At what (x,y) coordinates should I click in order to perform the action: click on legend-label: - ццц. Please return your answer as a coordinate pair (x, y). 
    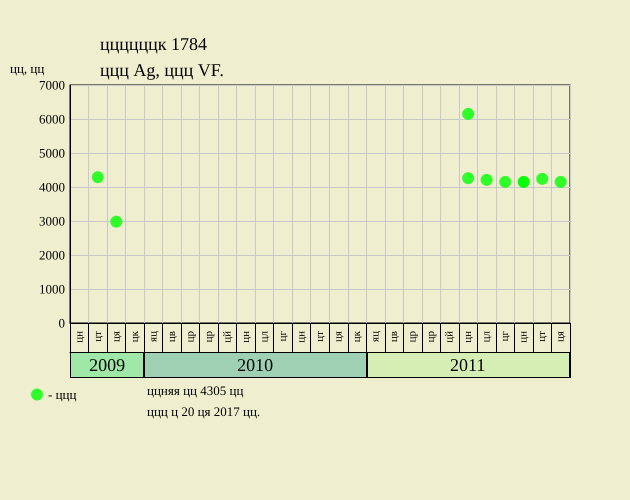
    Looking at the image, I should click on (62, 394).